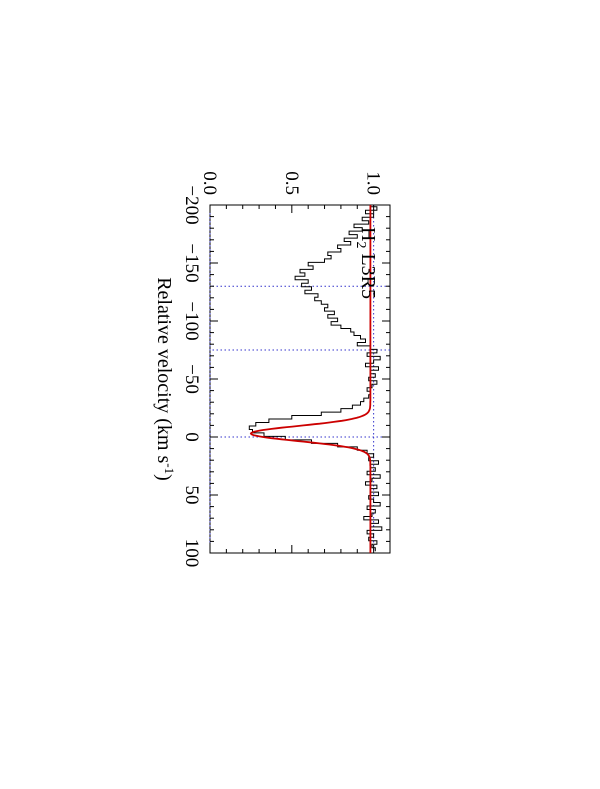 The image size is (600, 789). Describe the element at coordinates (191, 437) in the screenshot. I see `x-tick-label: 0` at that location.